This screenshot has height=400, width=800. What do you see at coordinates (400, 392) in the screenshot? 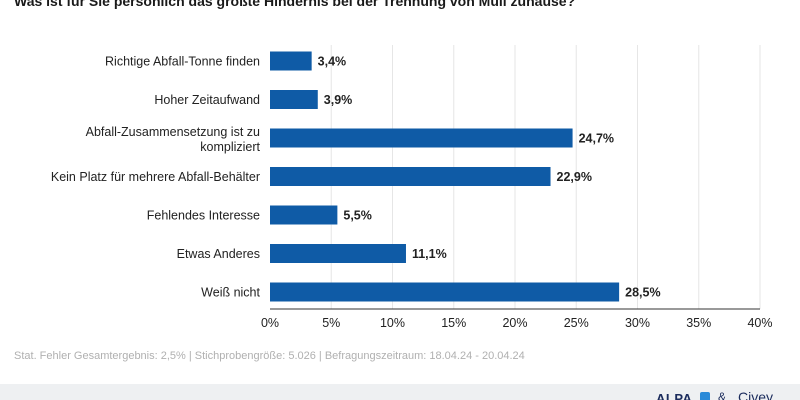
I see `branding-footer: ALPA & Civey` at bounding box center [400, 392].